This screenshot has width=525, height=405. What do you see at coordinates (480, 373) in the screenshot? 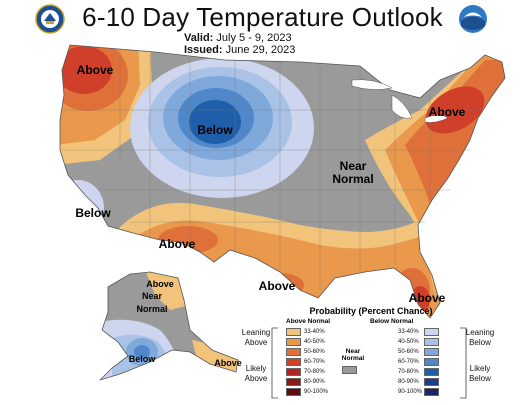
I see `legend-likely-below: Likely Below` at bounding box center [480, 373].